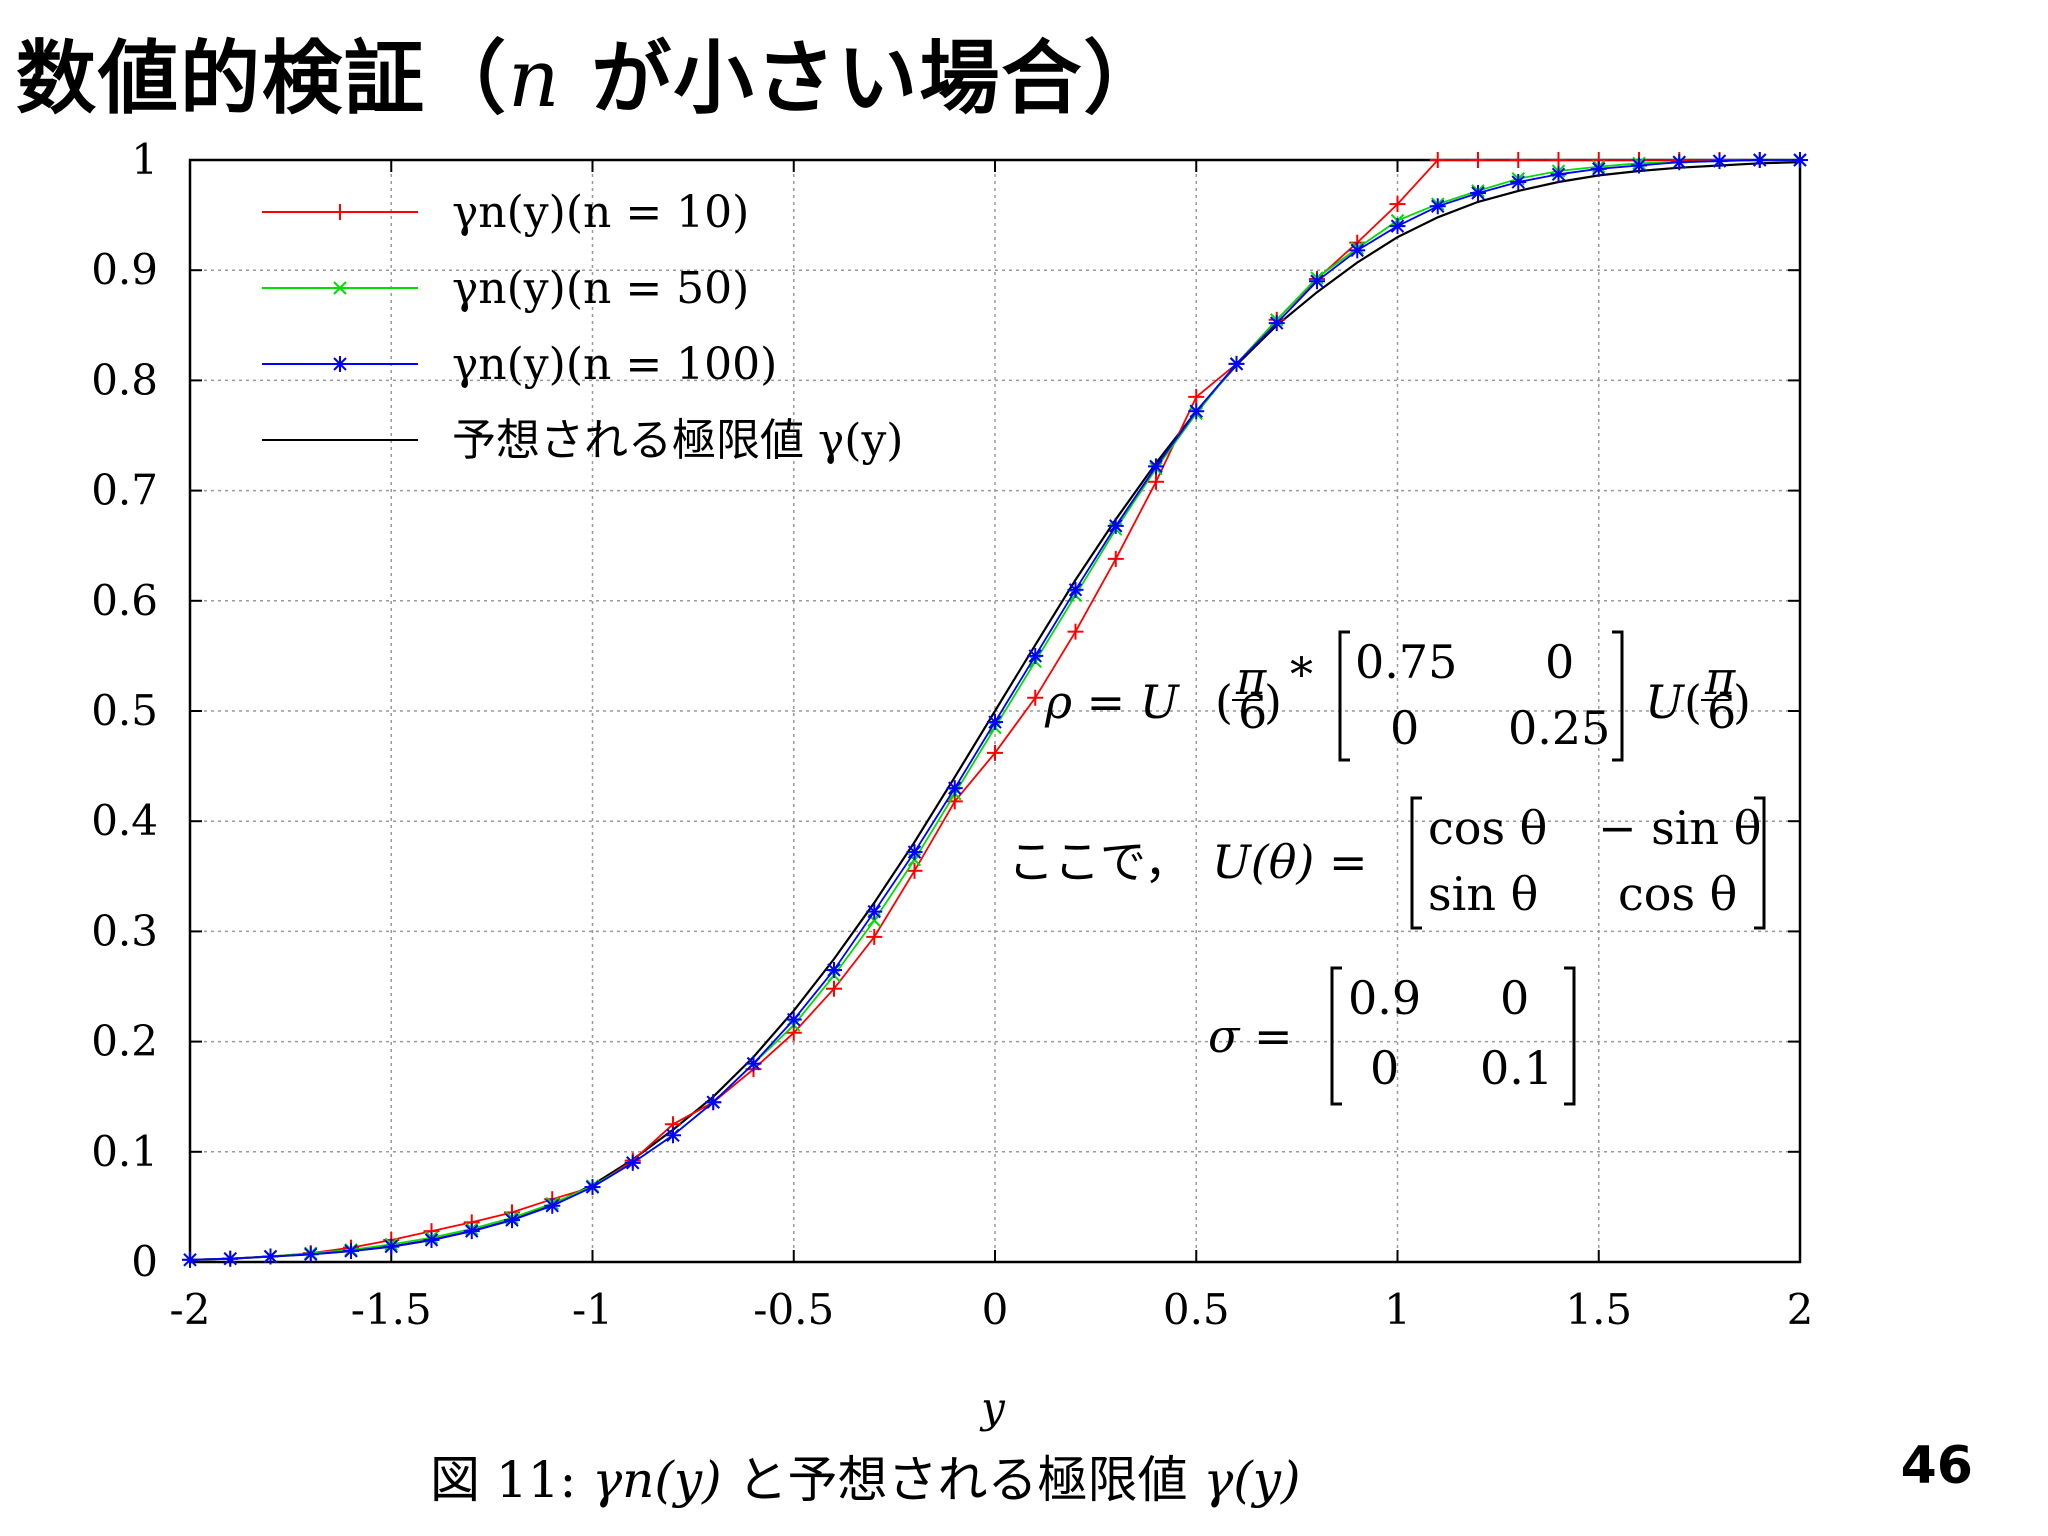 This screenshot has height=1536, width=2048. Describe the element at coordinates (1251, 678) in the screenshot. I see `rho-frac-num: π` at that location.